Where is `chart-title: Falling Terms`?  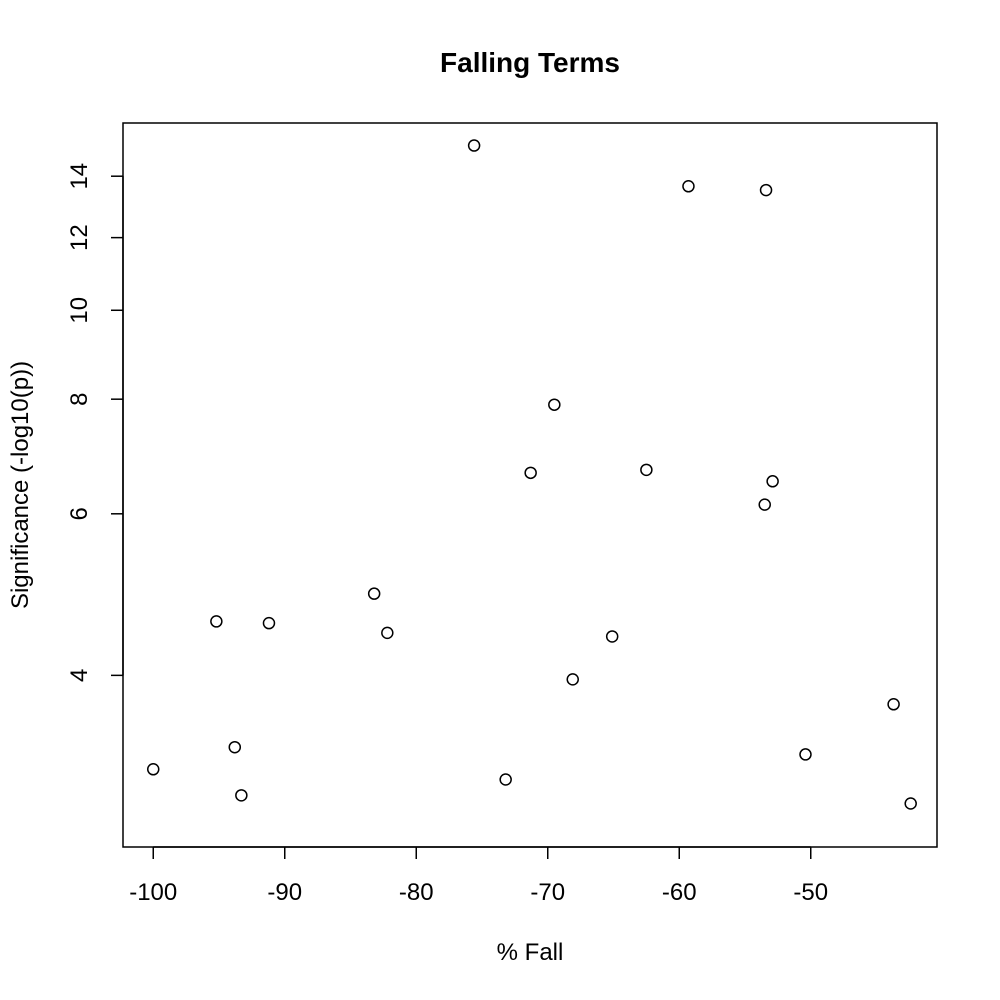
chart-title: Falling Terms is located at coordinates (530, 62).